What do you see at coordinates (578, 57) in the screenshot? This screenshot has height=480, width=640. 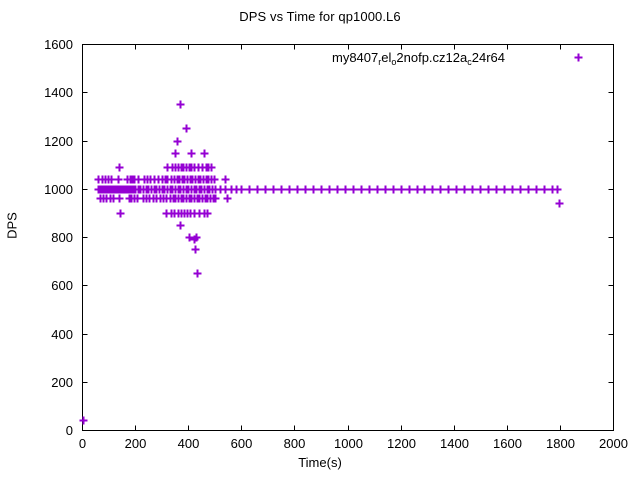 I see `legend-marker-icon` at bounding box center [578, 57].